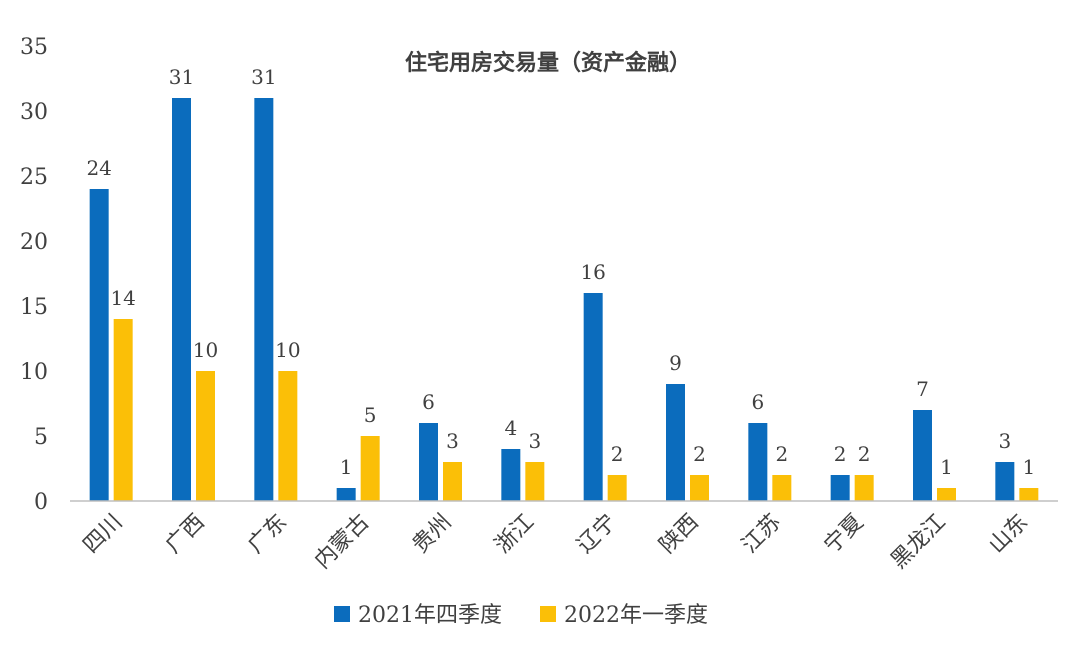 Image resolution: width=1080 pixels, height=653 pixels. Describe the element at coordinates (675, 363) in the screenshot. I see `data-label: 9` at that location.